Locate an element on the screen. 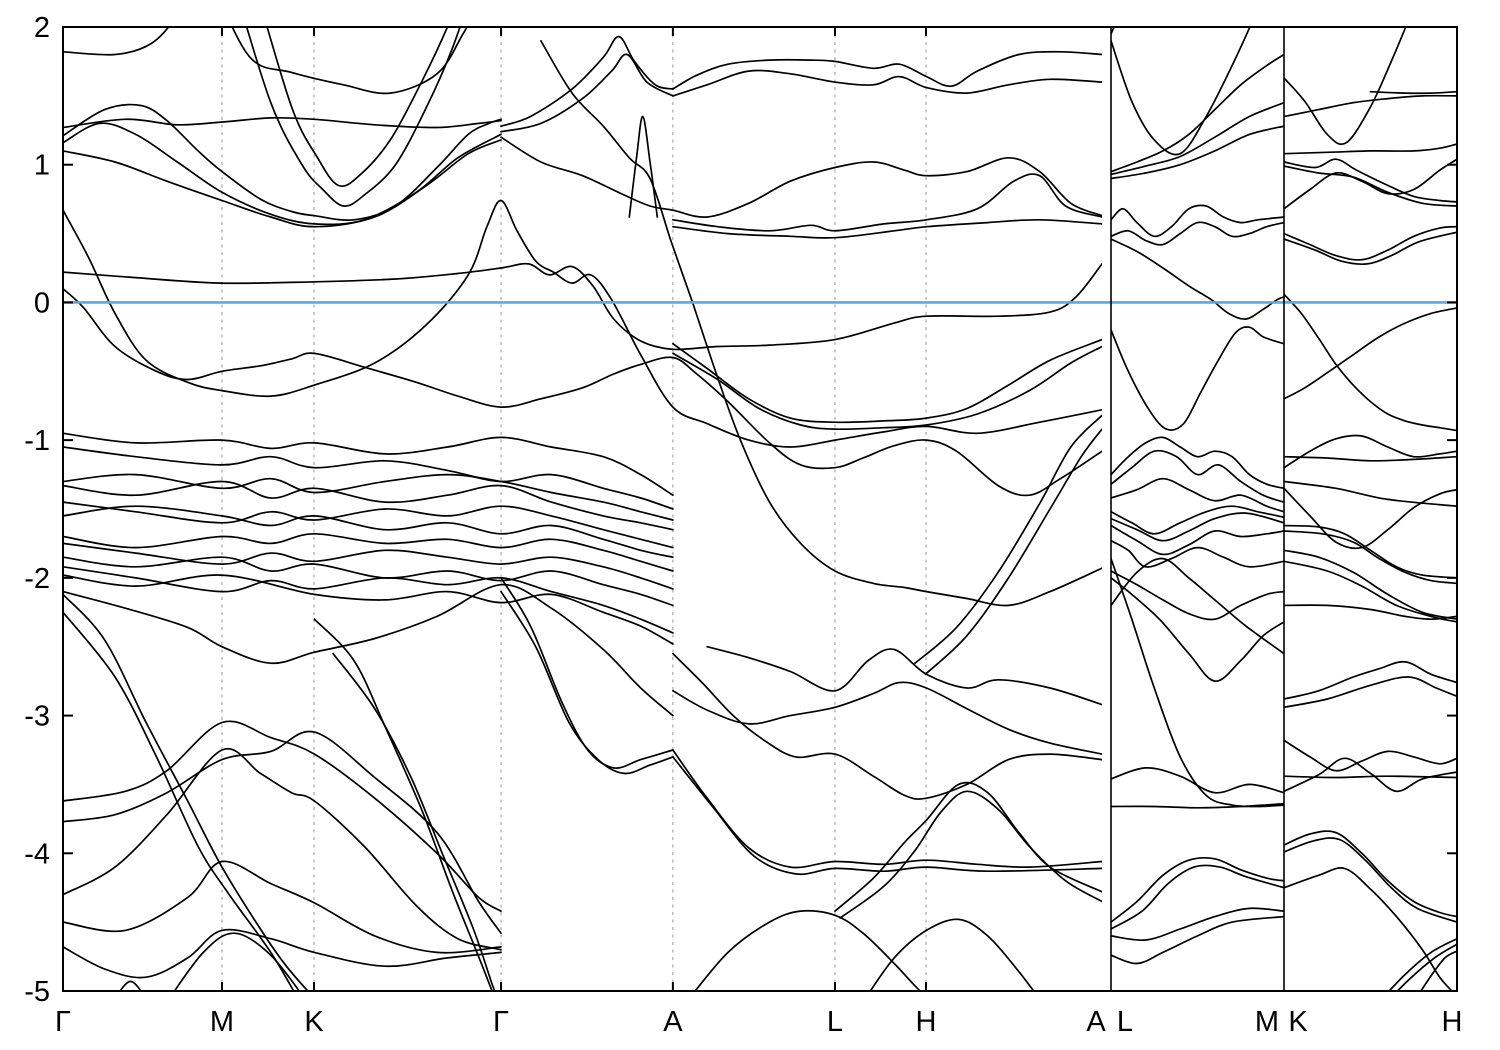  y-axis-label: -1 is located at coordinates (37, 441).